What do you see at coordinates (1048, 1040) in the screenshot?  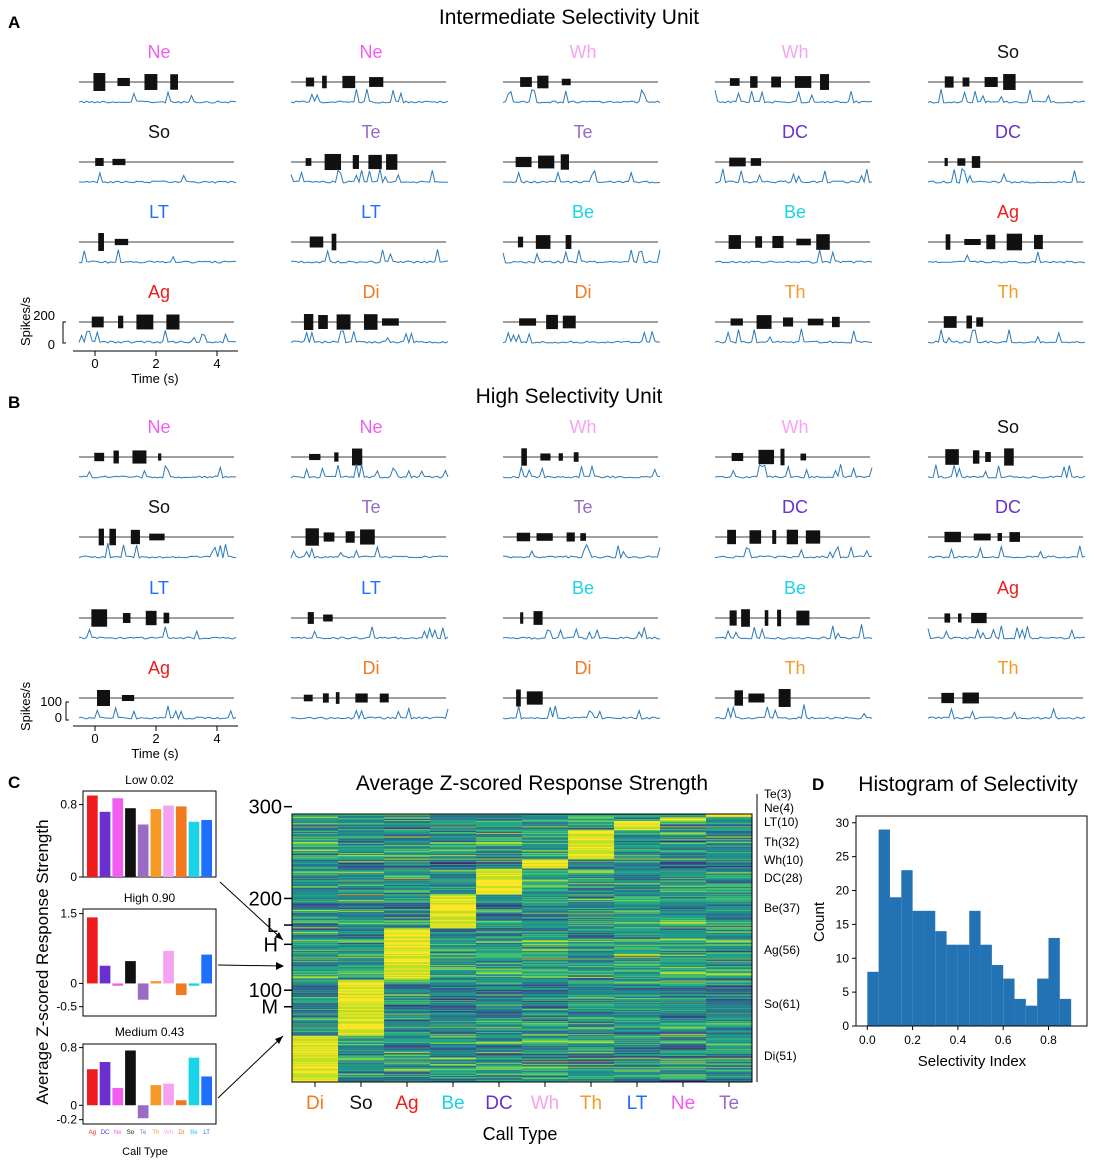 I see `histogram-xtick: 0.8` at bounding box center [1048, 1040].